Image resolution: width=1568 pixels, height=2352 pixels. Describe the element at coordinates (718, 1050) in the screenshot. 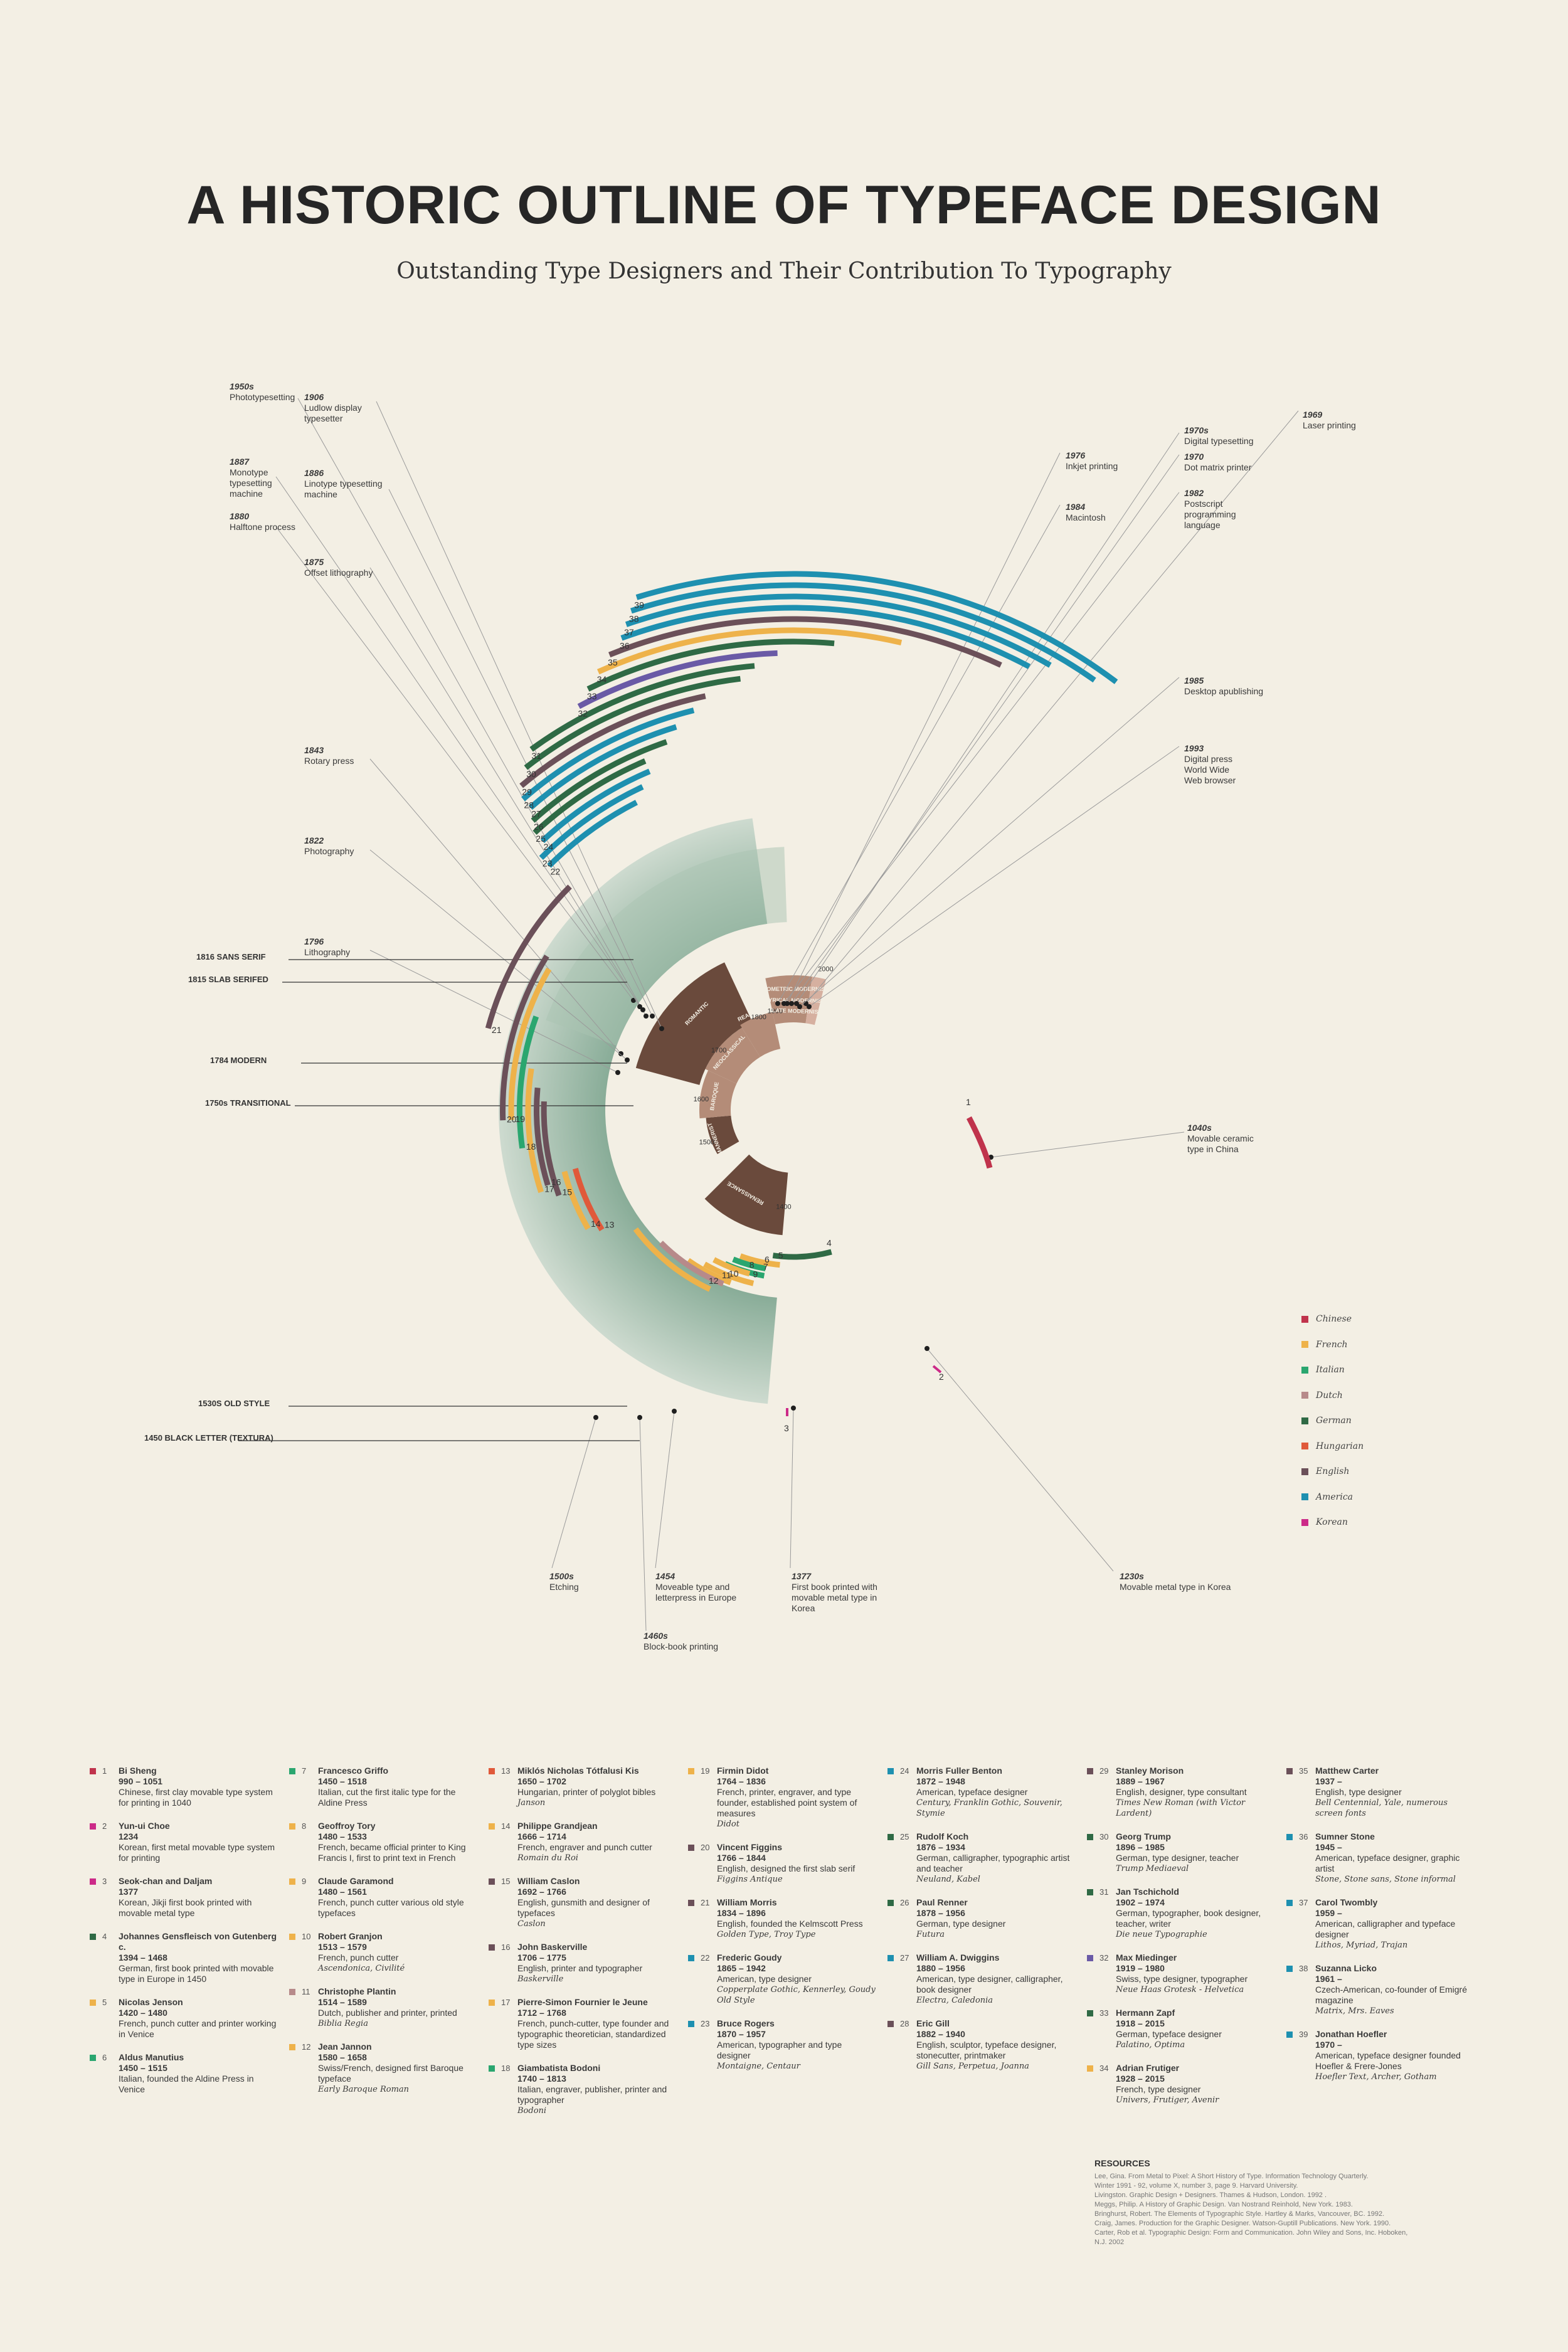

I see `year-tick-label: 1700` at that location.